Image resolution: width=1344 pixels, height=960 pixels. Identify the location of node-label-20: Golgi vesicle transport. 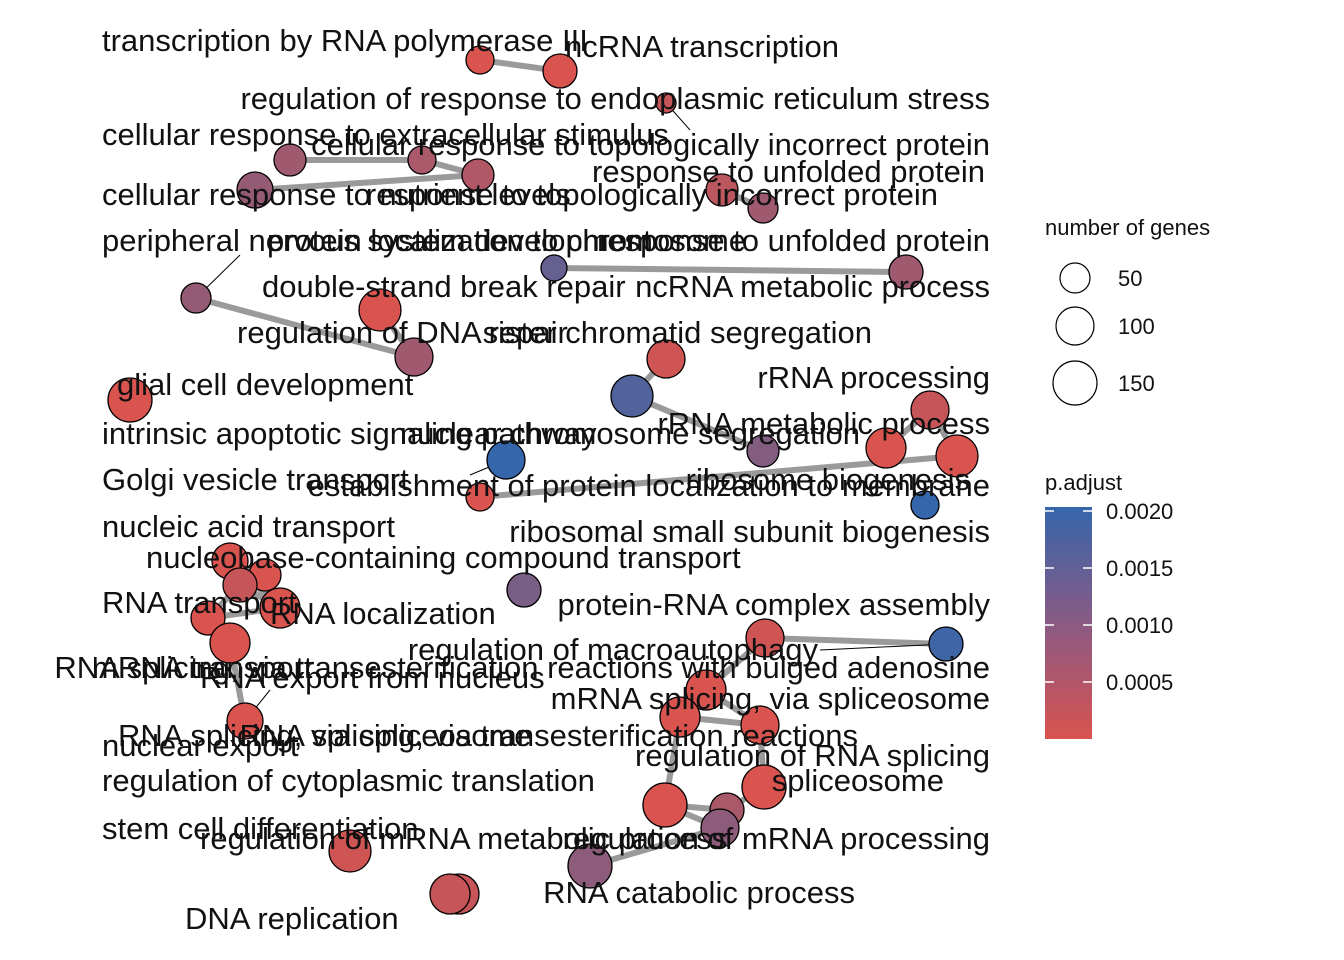
(255, 479).